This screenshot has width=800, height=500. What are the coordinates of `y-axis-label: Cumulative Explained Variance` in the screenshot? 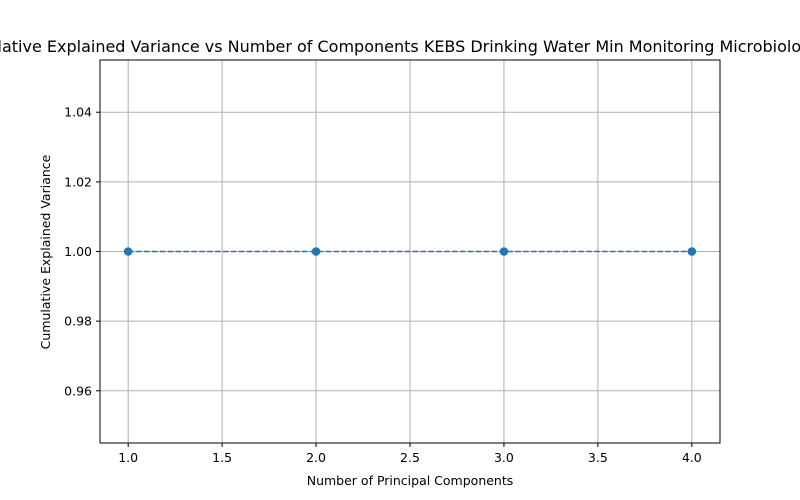 It's located at (45, 251).